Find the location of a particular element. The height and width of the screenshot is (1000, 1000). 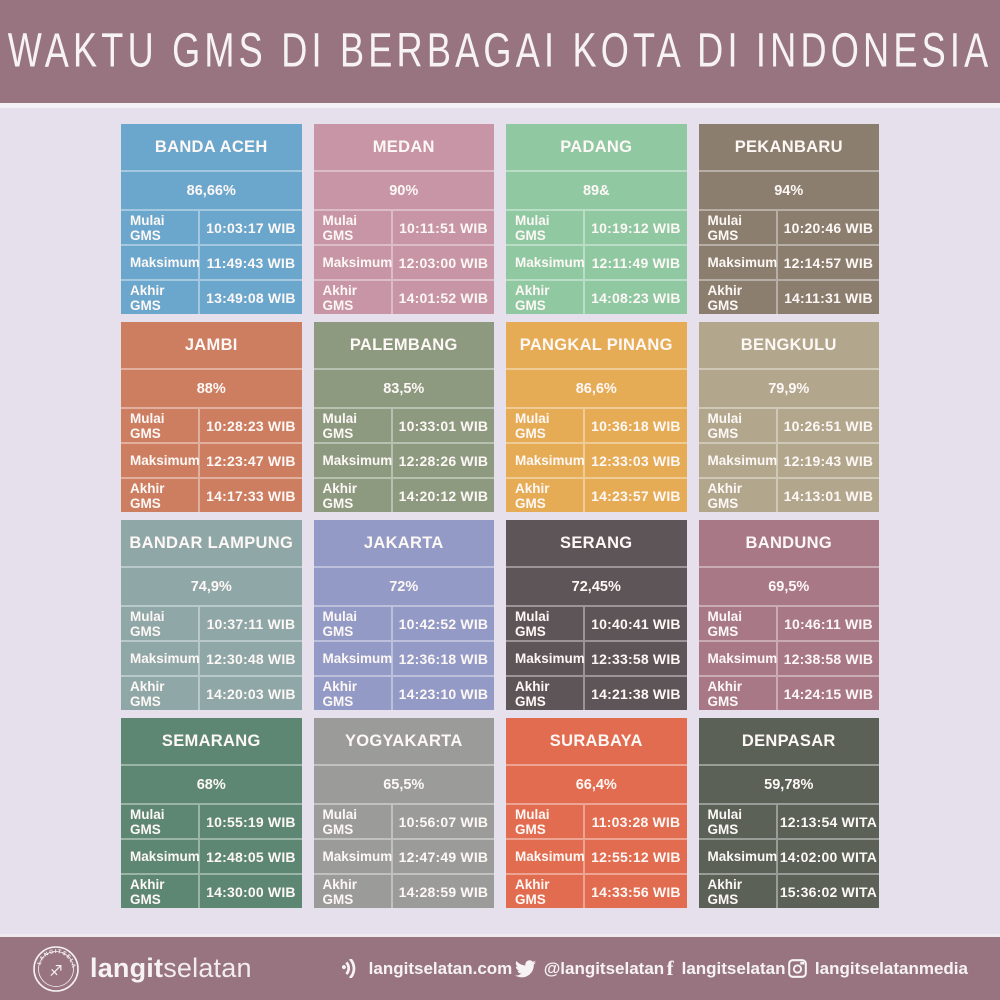

value-maksimum: 12:38:58 WIB is located at coordinates (828, 658).